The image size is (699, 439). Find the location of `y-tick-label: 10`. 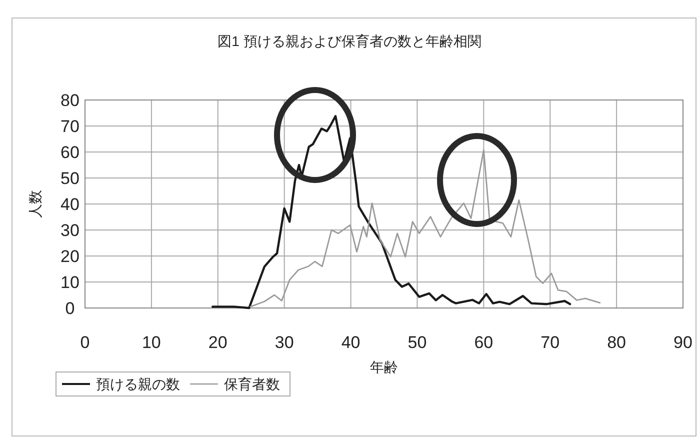

y-tick-label: 10 is located at coordinates (70, 282).